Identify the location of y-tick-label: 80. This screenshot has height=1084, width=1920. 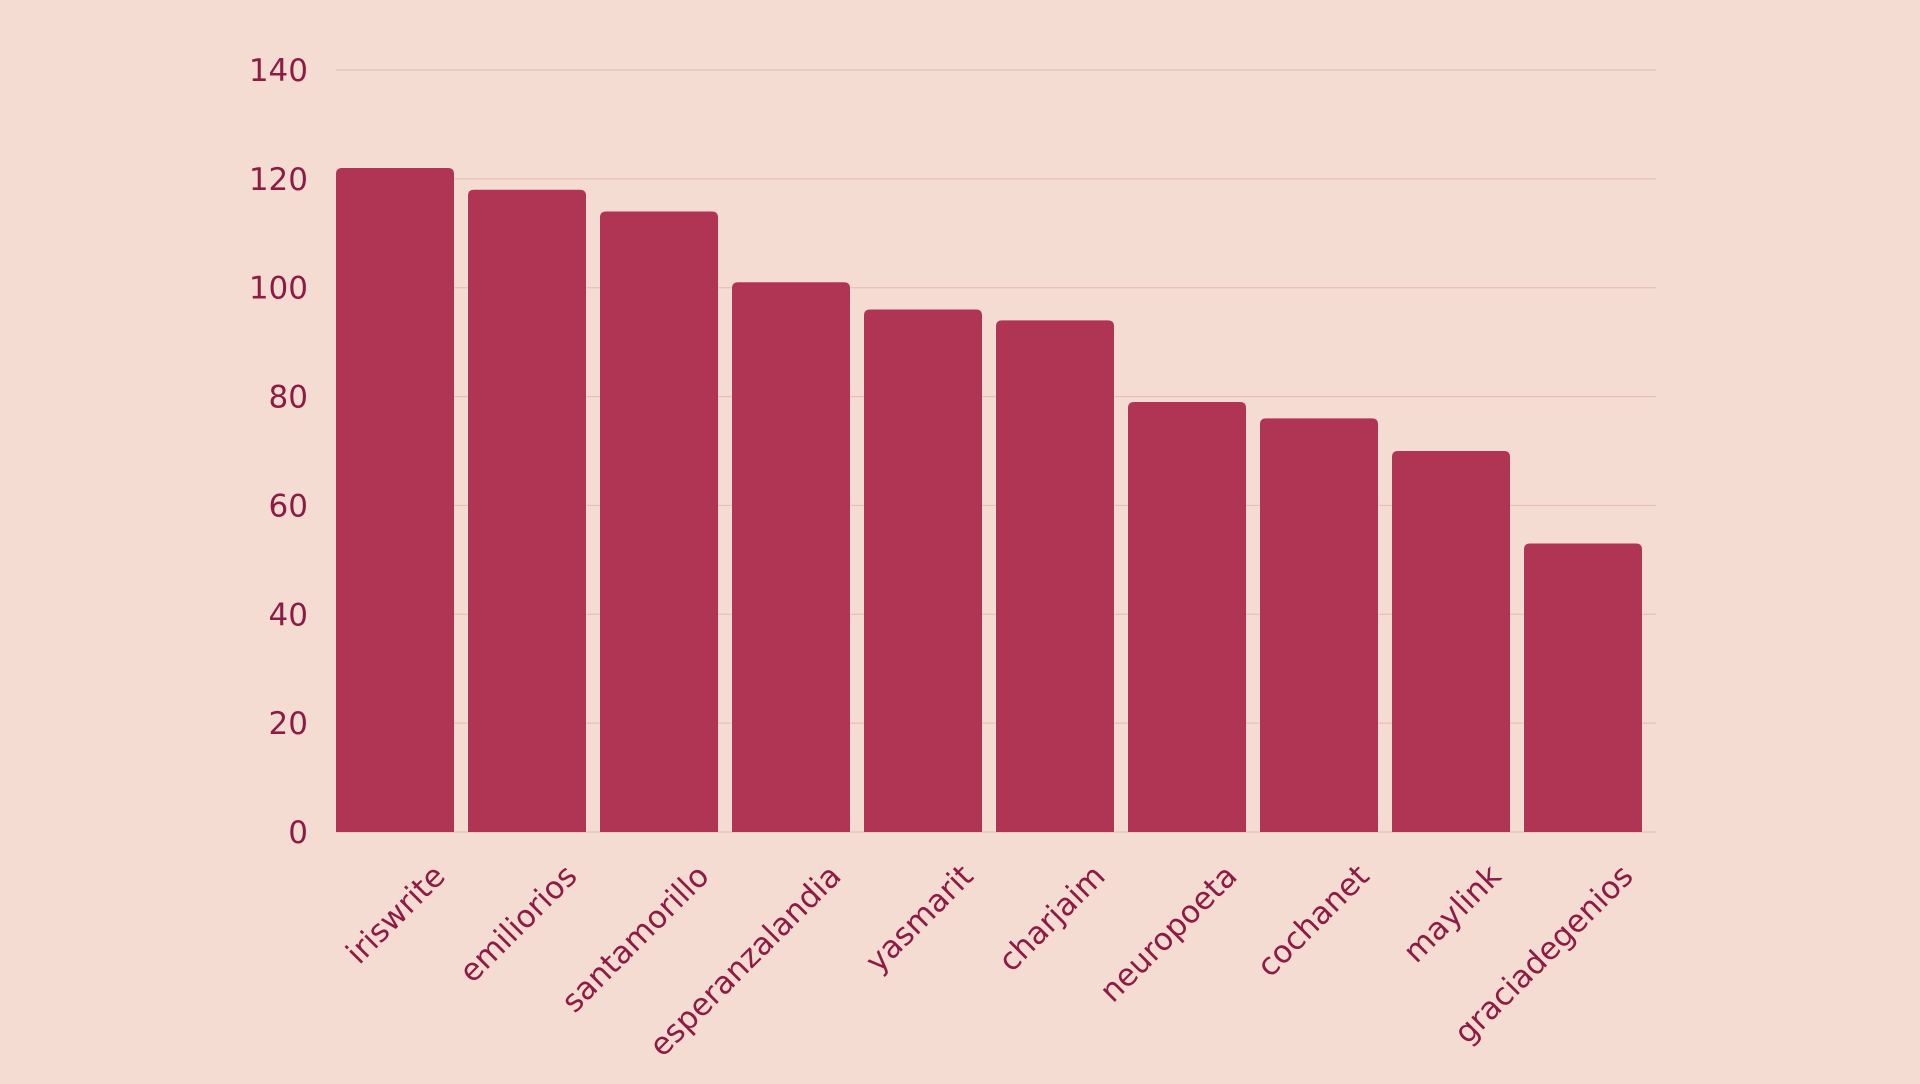
(288, 398).